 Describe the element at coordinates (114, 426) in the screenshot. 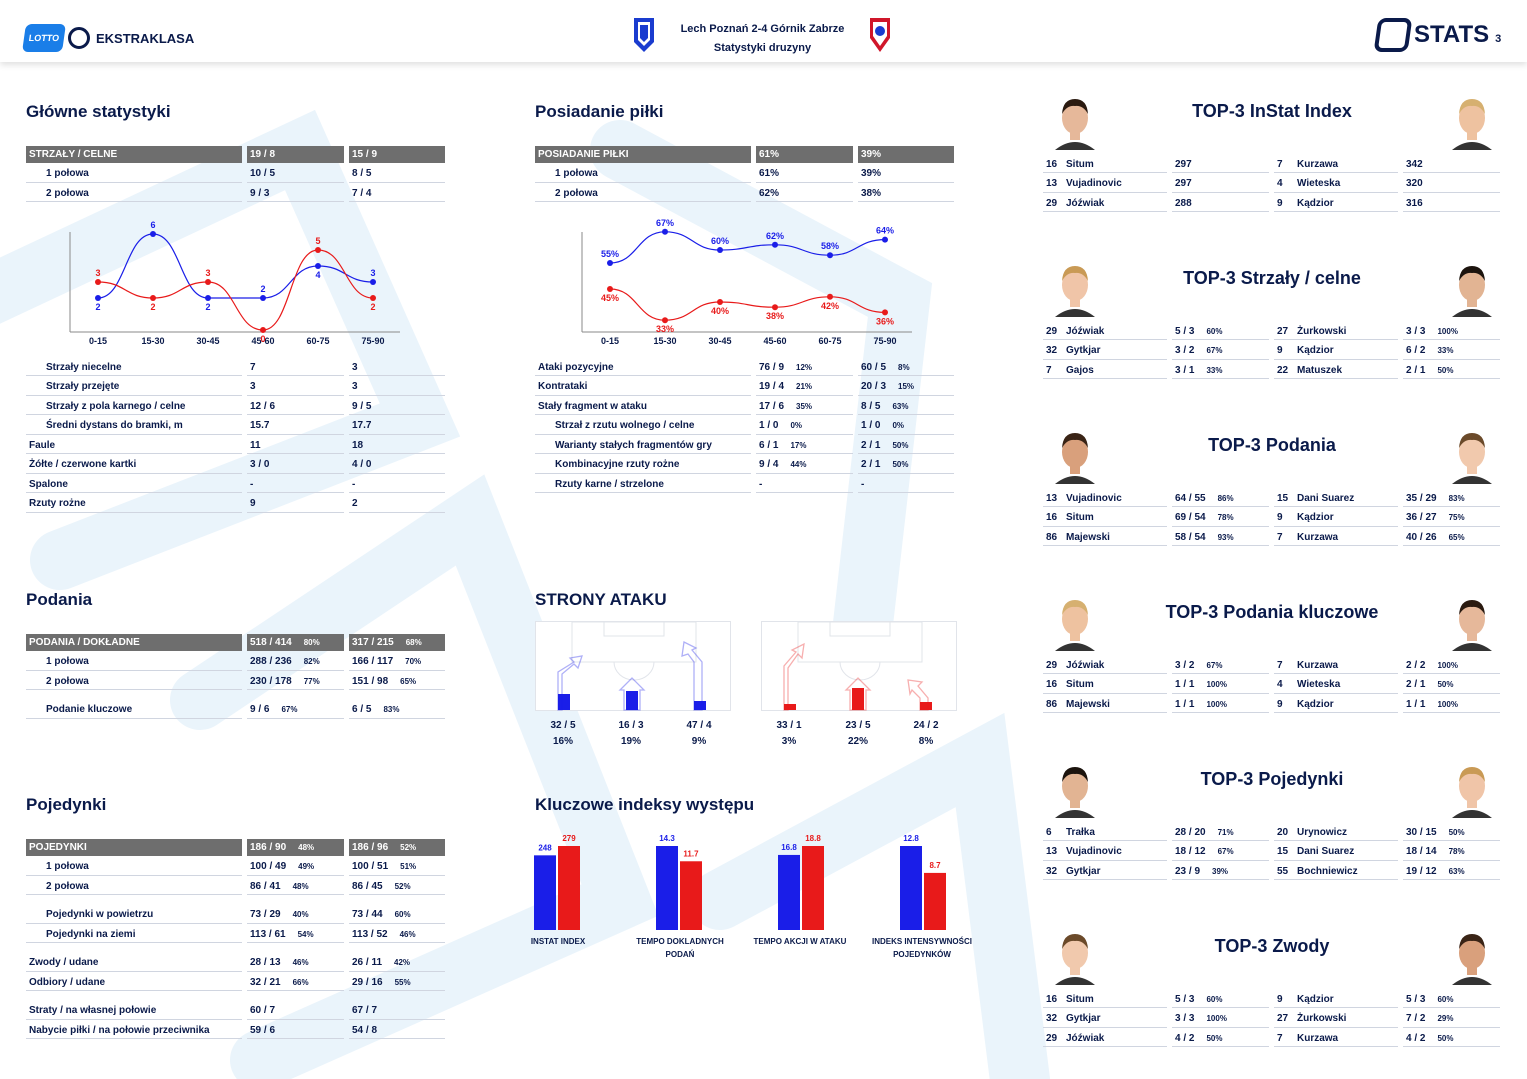

I see `row-label-text: Średni dystans do bramki, m` at that location.